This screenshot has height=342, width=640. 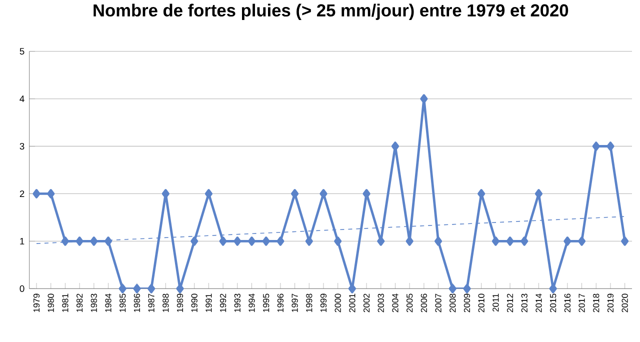 I want to click on x-tick-label: 1999, so click(x=323, y=303).